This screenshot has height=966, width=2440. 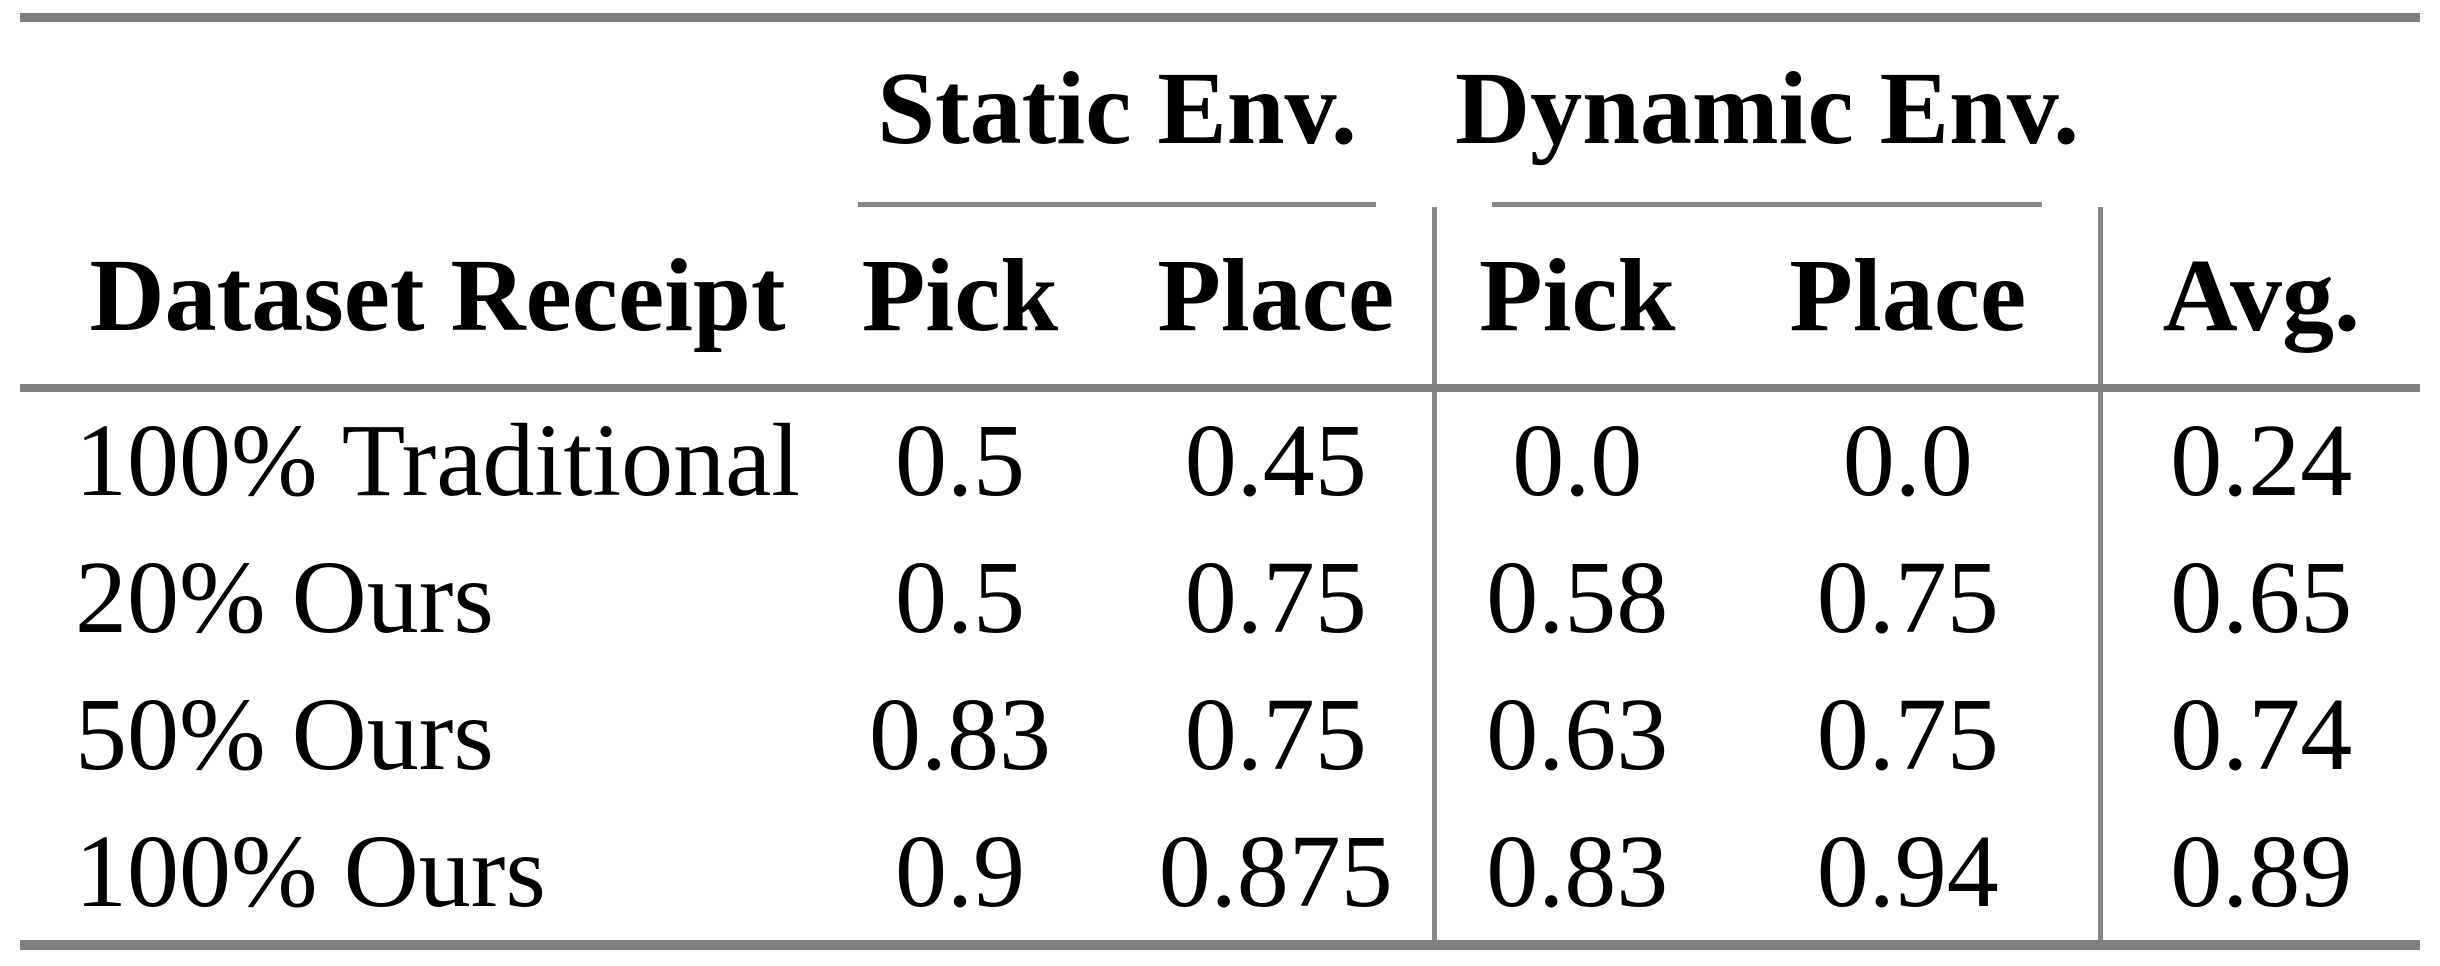 I want to click on table-row-20-ours: 20% Ours 0.5 0.75 0.58 0.75 0.65, so click(x=1220, y=597).